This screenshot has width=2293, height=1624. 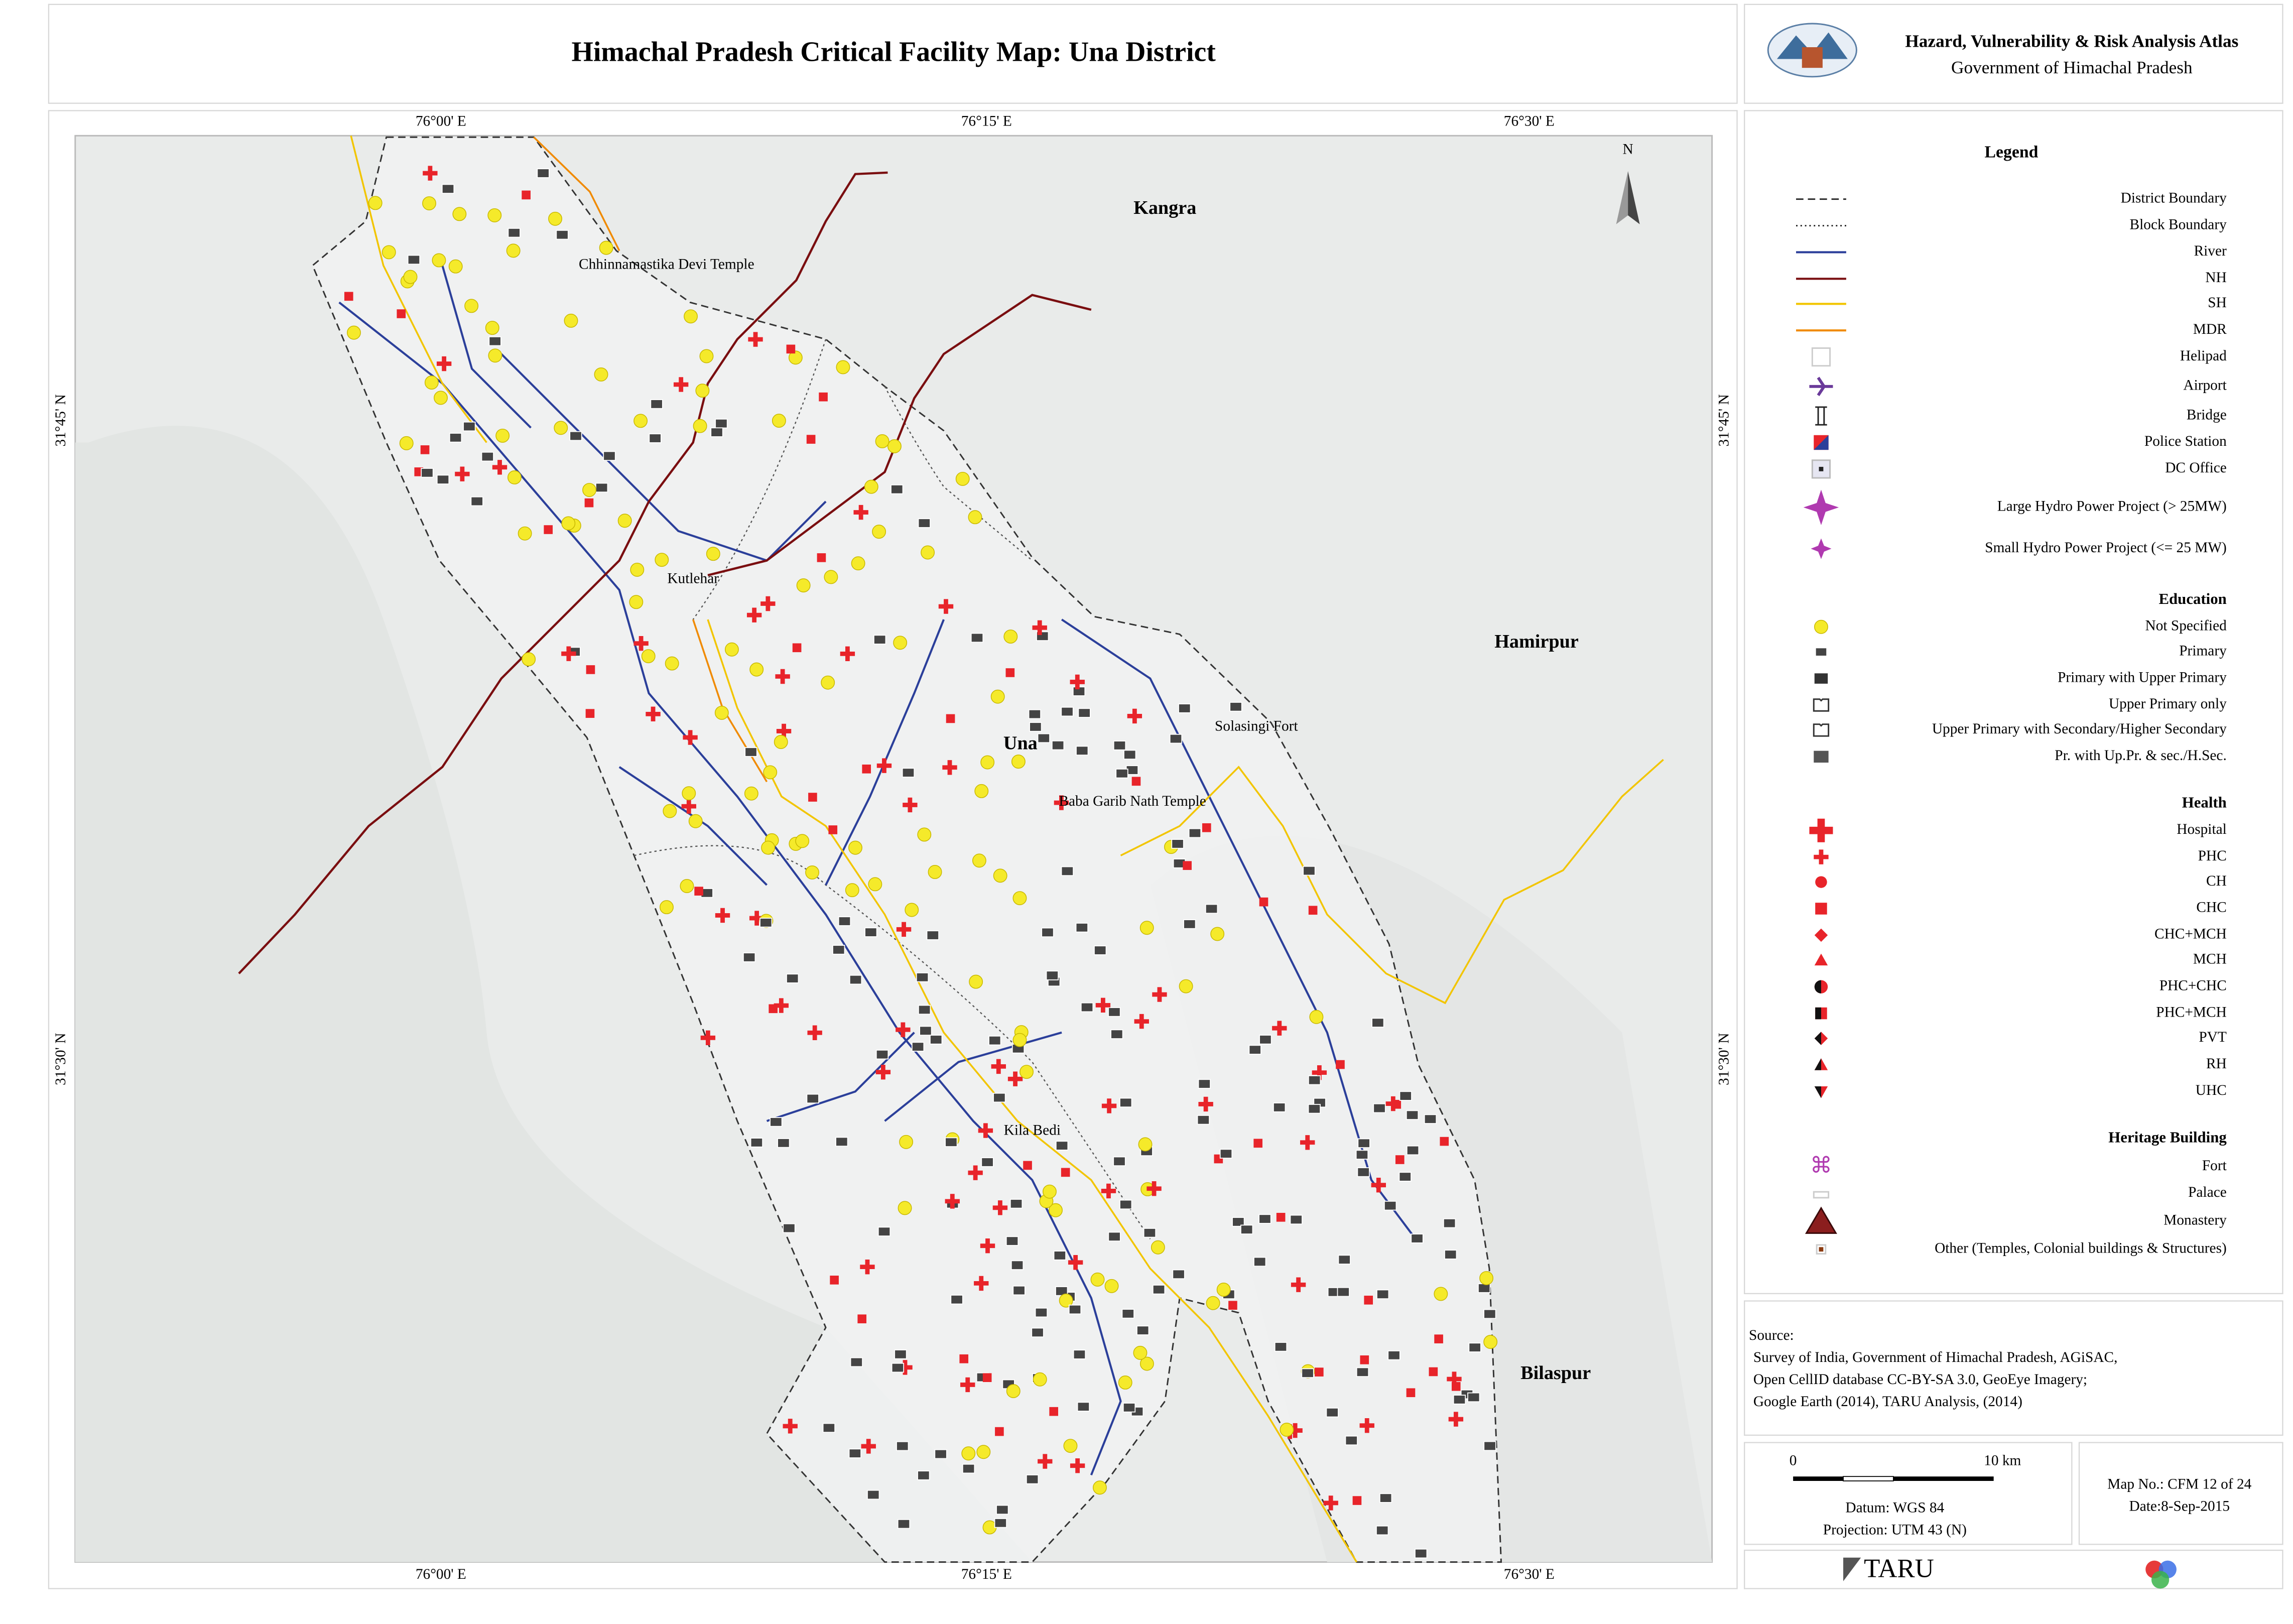 I want to click on datum: Datum: WGS 84, so click(x=1894, y=1508).